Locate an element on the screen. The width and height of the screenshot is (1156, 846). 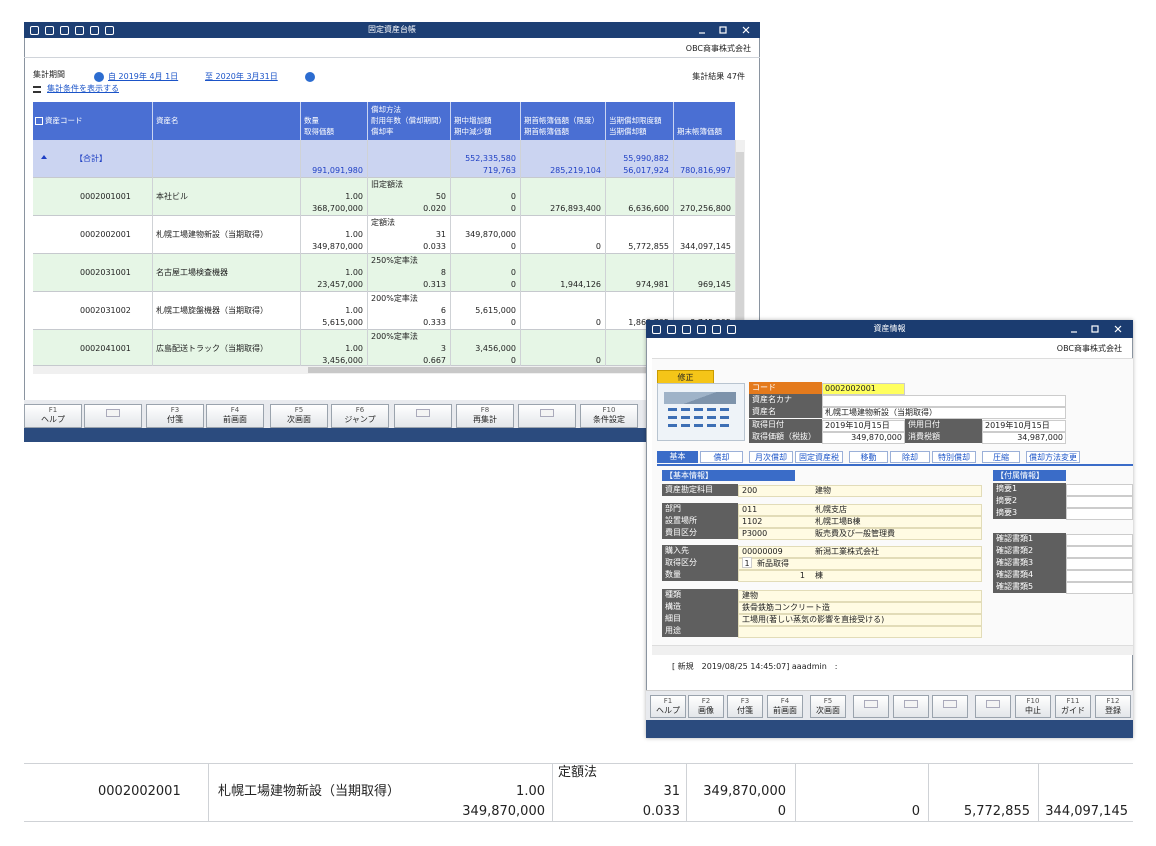
field-value: 2019年10月15日 is located at coordinates (857, 425).